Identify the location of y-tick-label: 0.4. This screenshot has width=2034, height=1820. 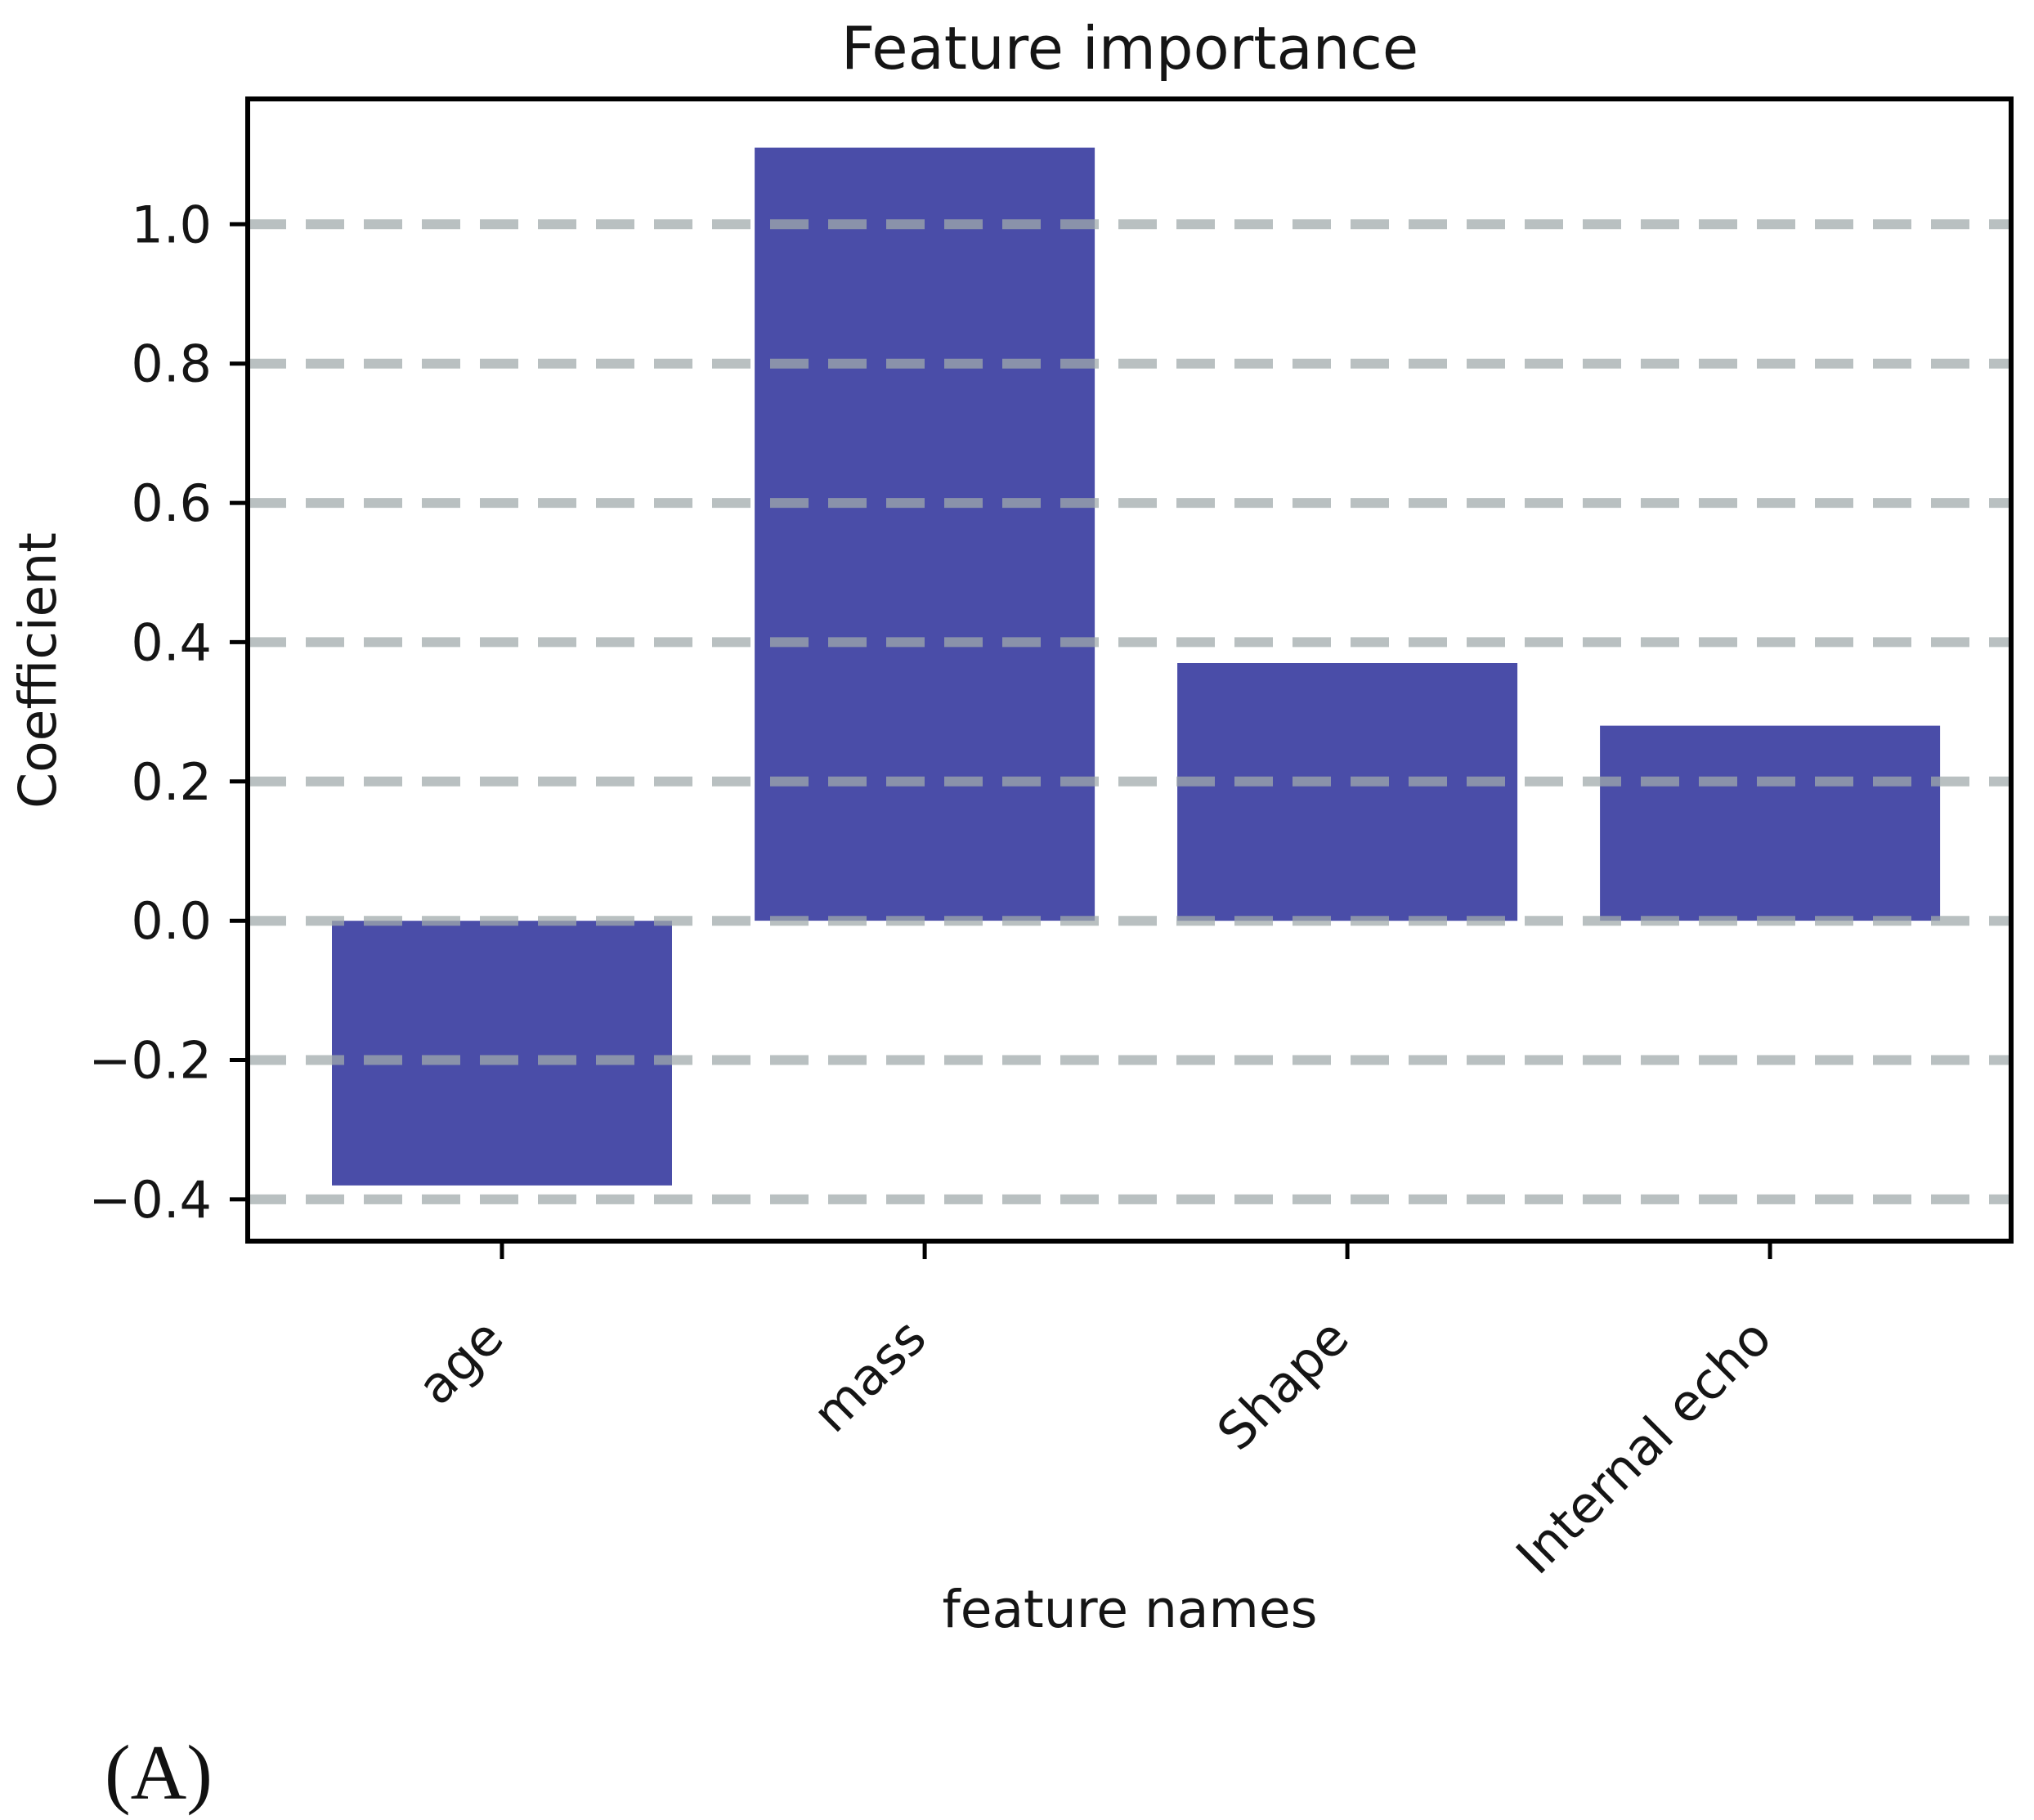
(171, 642).